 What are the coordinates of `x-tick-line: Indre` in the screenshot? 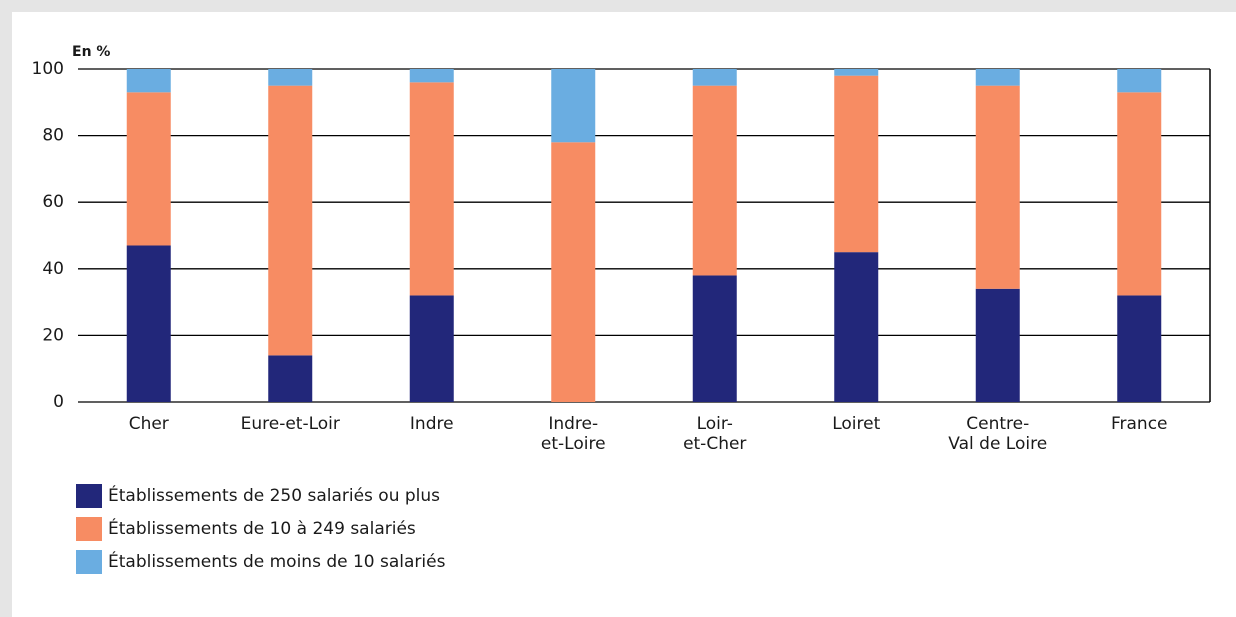 It's located at (432, 424).